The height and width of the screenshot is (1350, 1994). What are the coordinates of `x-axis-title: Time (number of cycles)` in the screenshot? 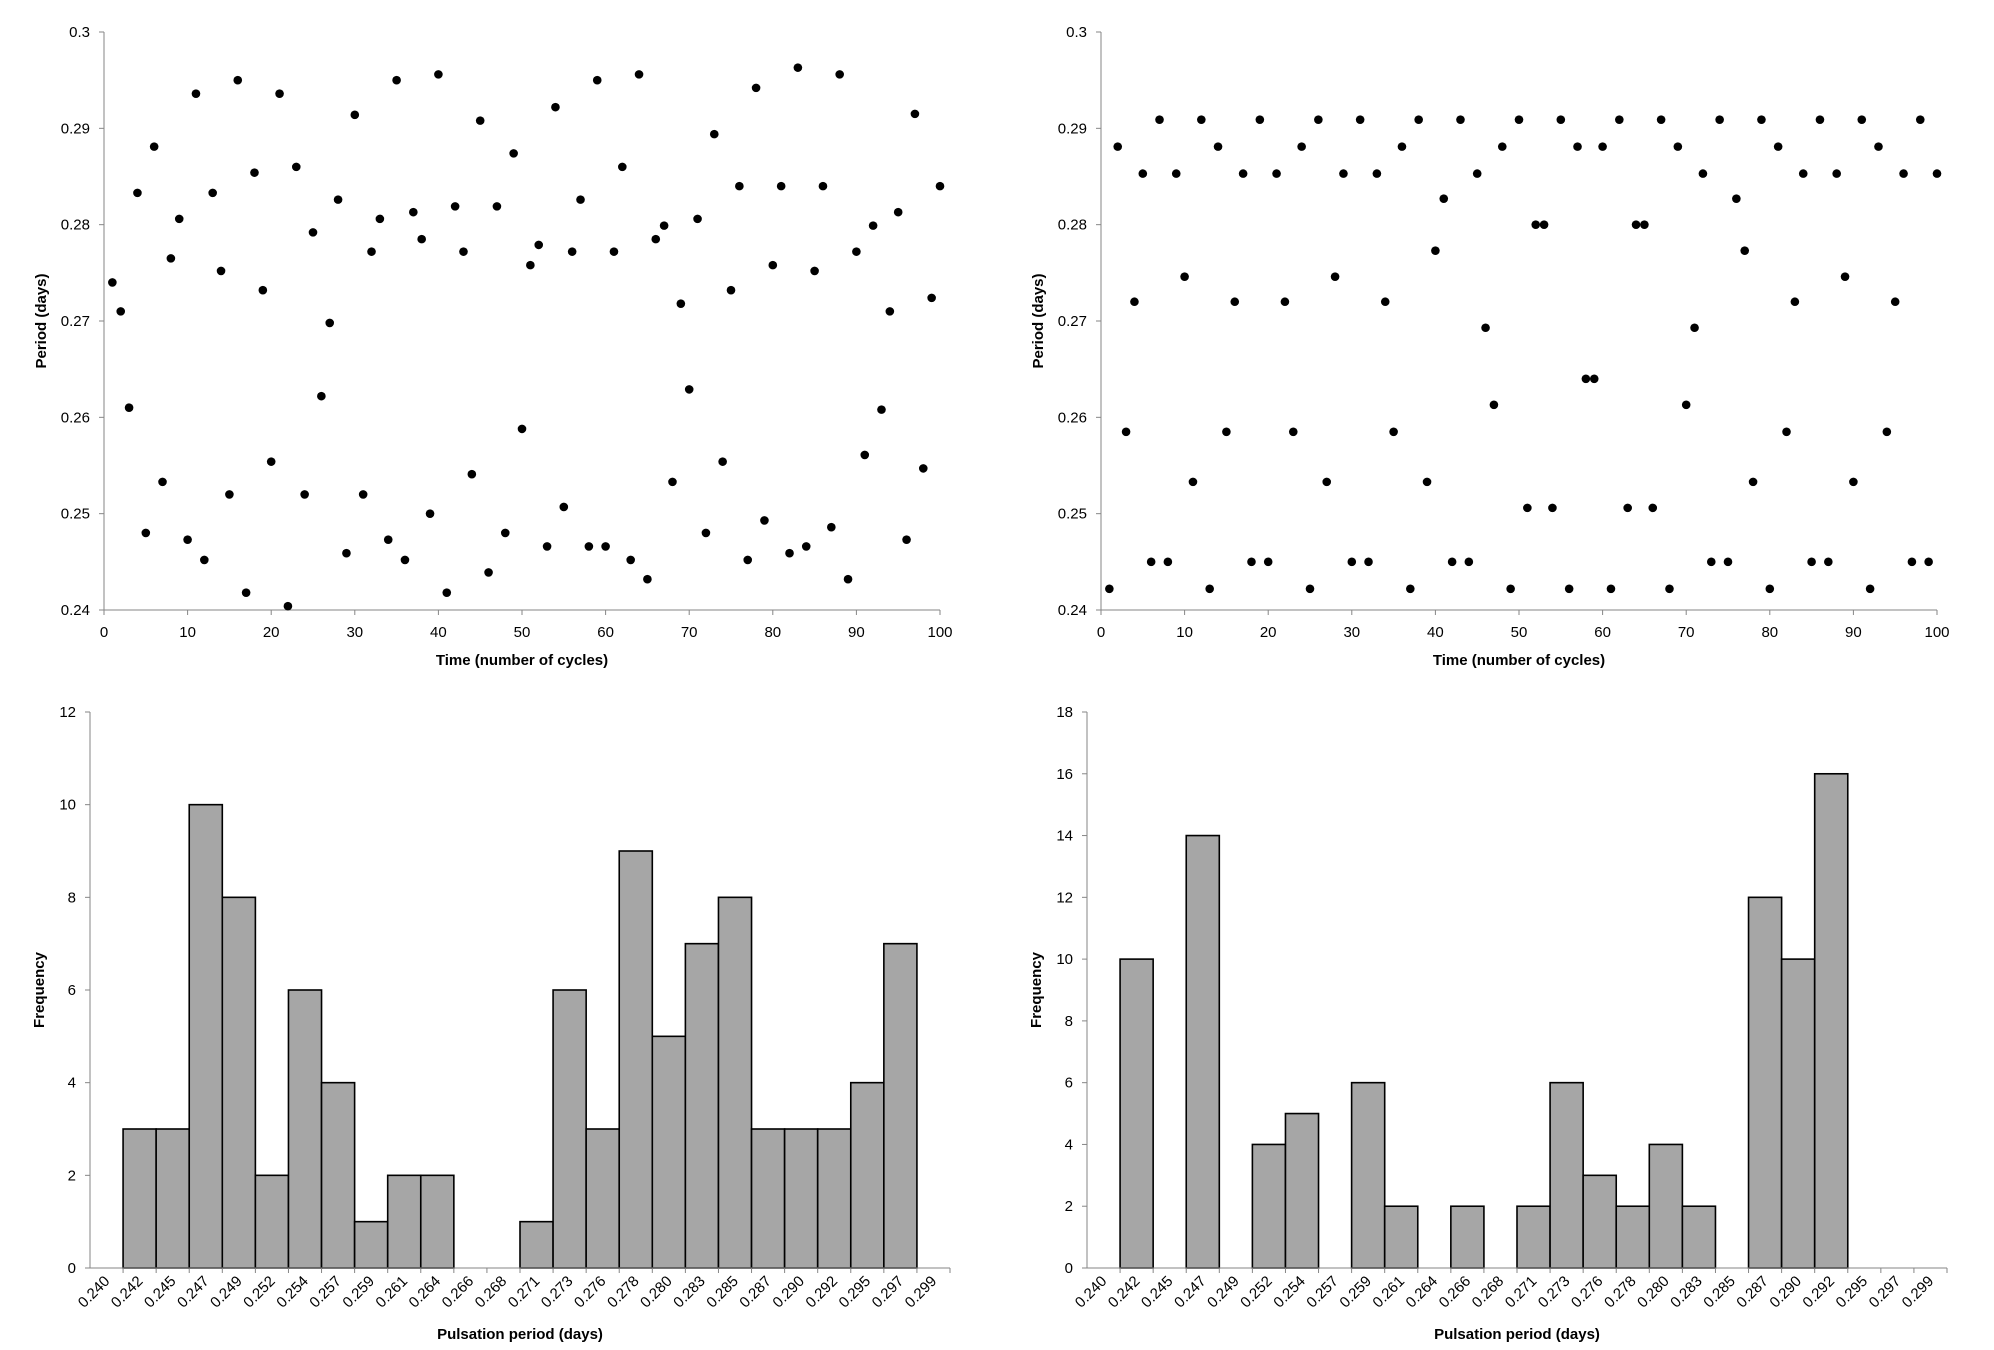 It's located at (522, 660).